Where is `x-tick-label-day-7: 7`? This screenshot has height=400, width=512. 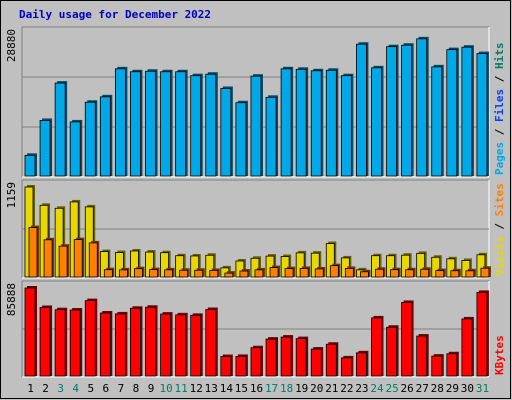
x-tick-label-day-7: 7 is located at coordinates (121, 388).